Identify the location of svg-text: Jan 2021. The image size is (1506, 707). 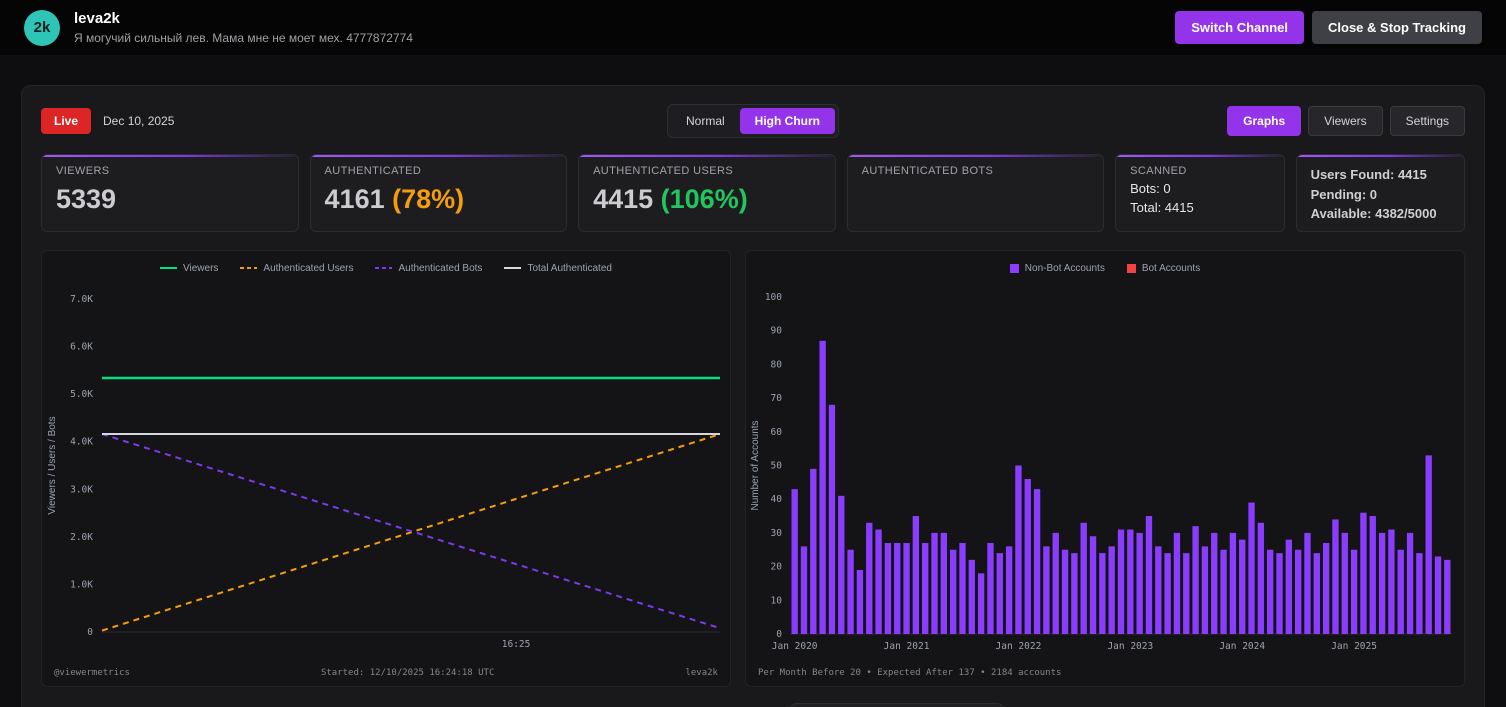
(907, 646).